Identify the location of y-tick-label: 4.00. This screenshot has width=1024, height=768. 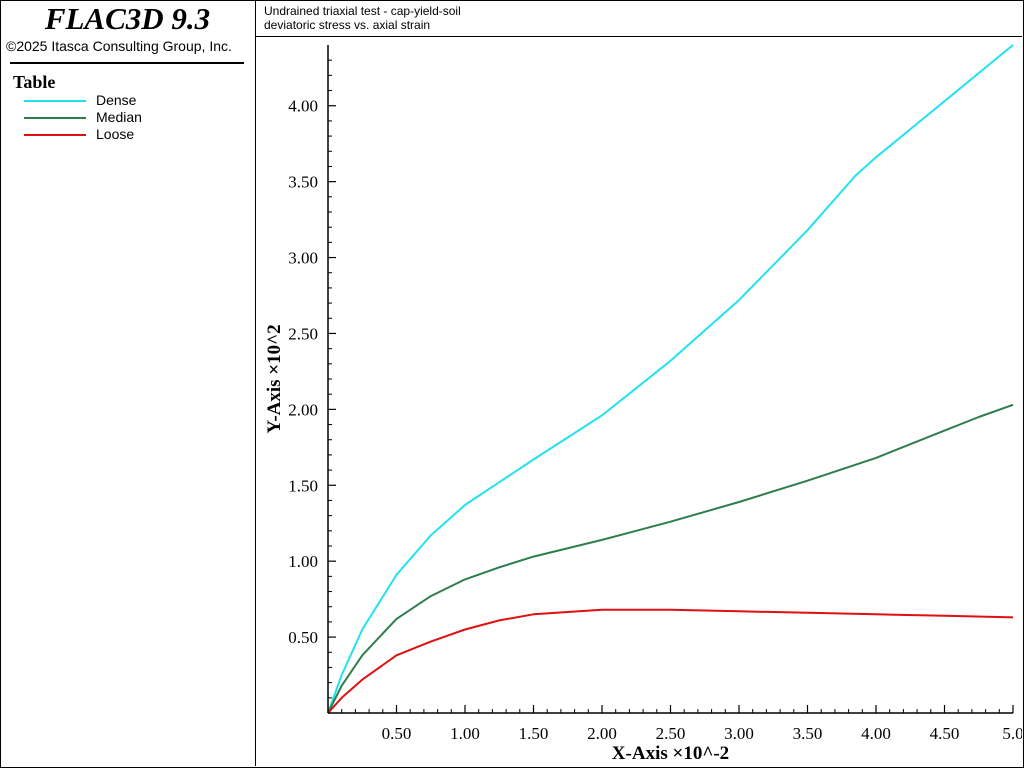
(303, 106).